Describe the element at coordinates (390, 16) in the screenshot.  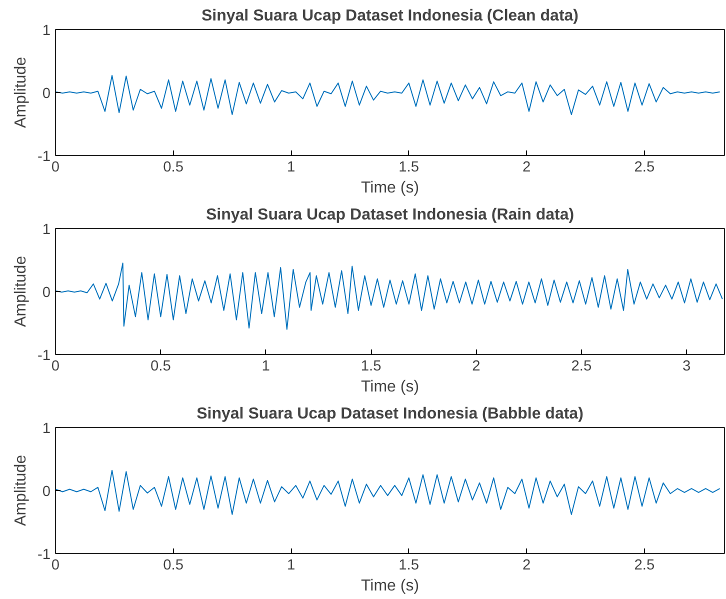
I see `chart-title: Sinyal Suara Ucap Dataset Indonesia (Clean data)` at that location.